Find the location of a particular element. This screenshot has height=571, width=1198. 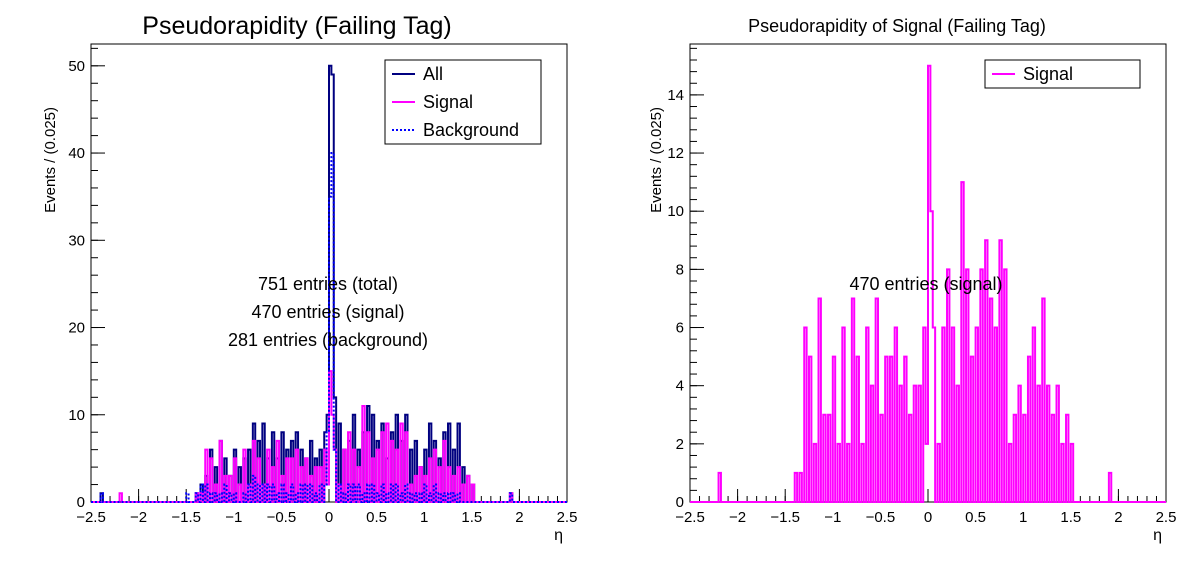

y-tick-label: 50 is located at coordinates (76, 66).